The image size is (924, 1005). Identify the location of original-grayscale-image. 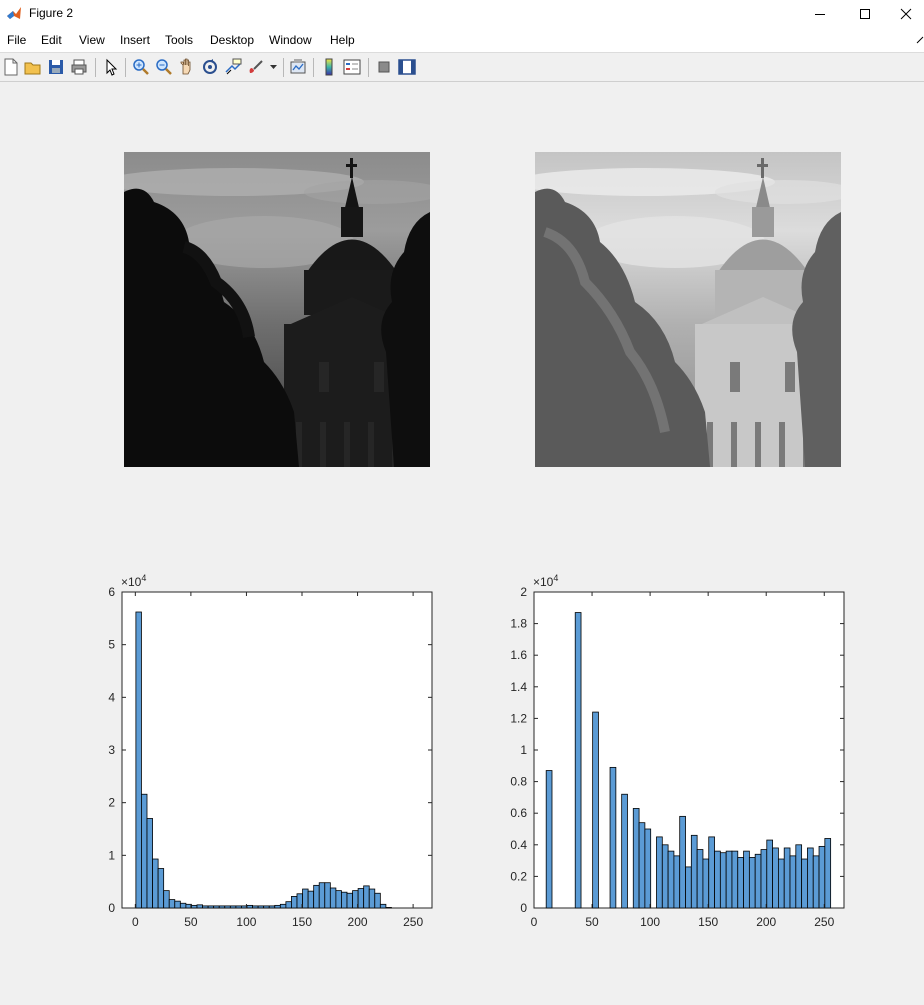
(277, 309).